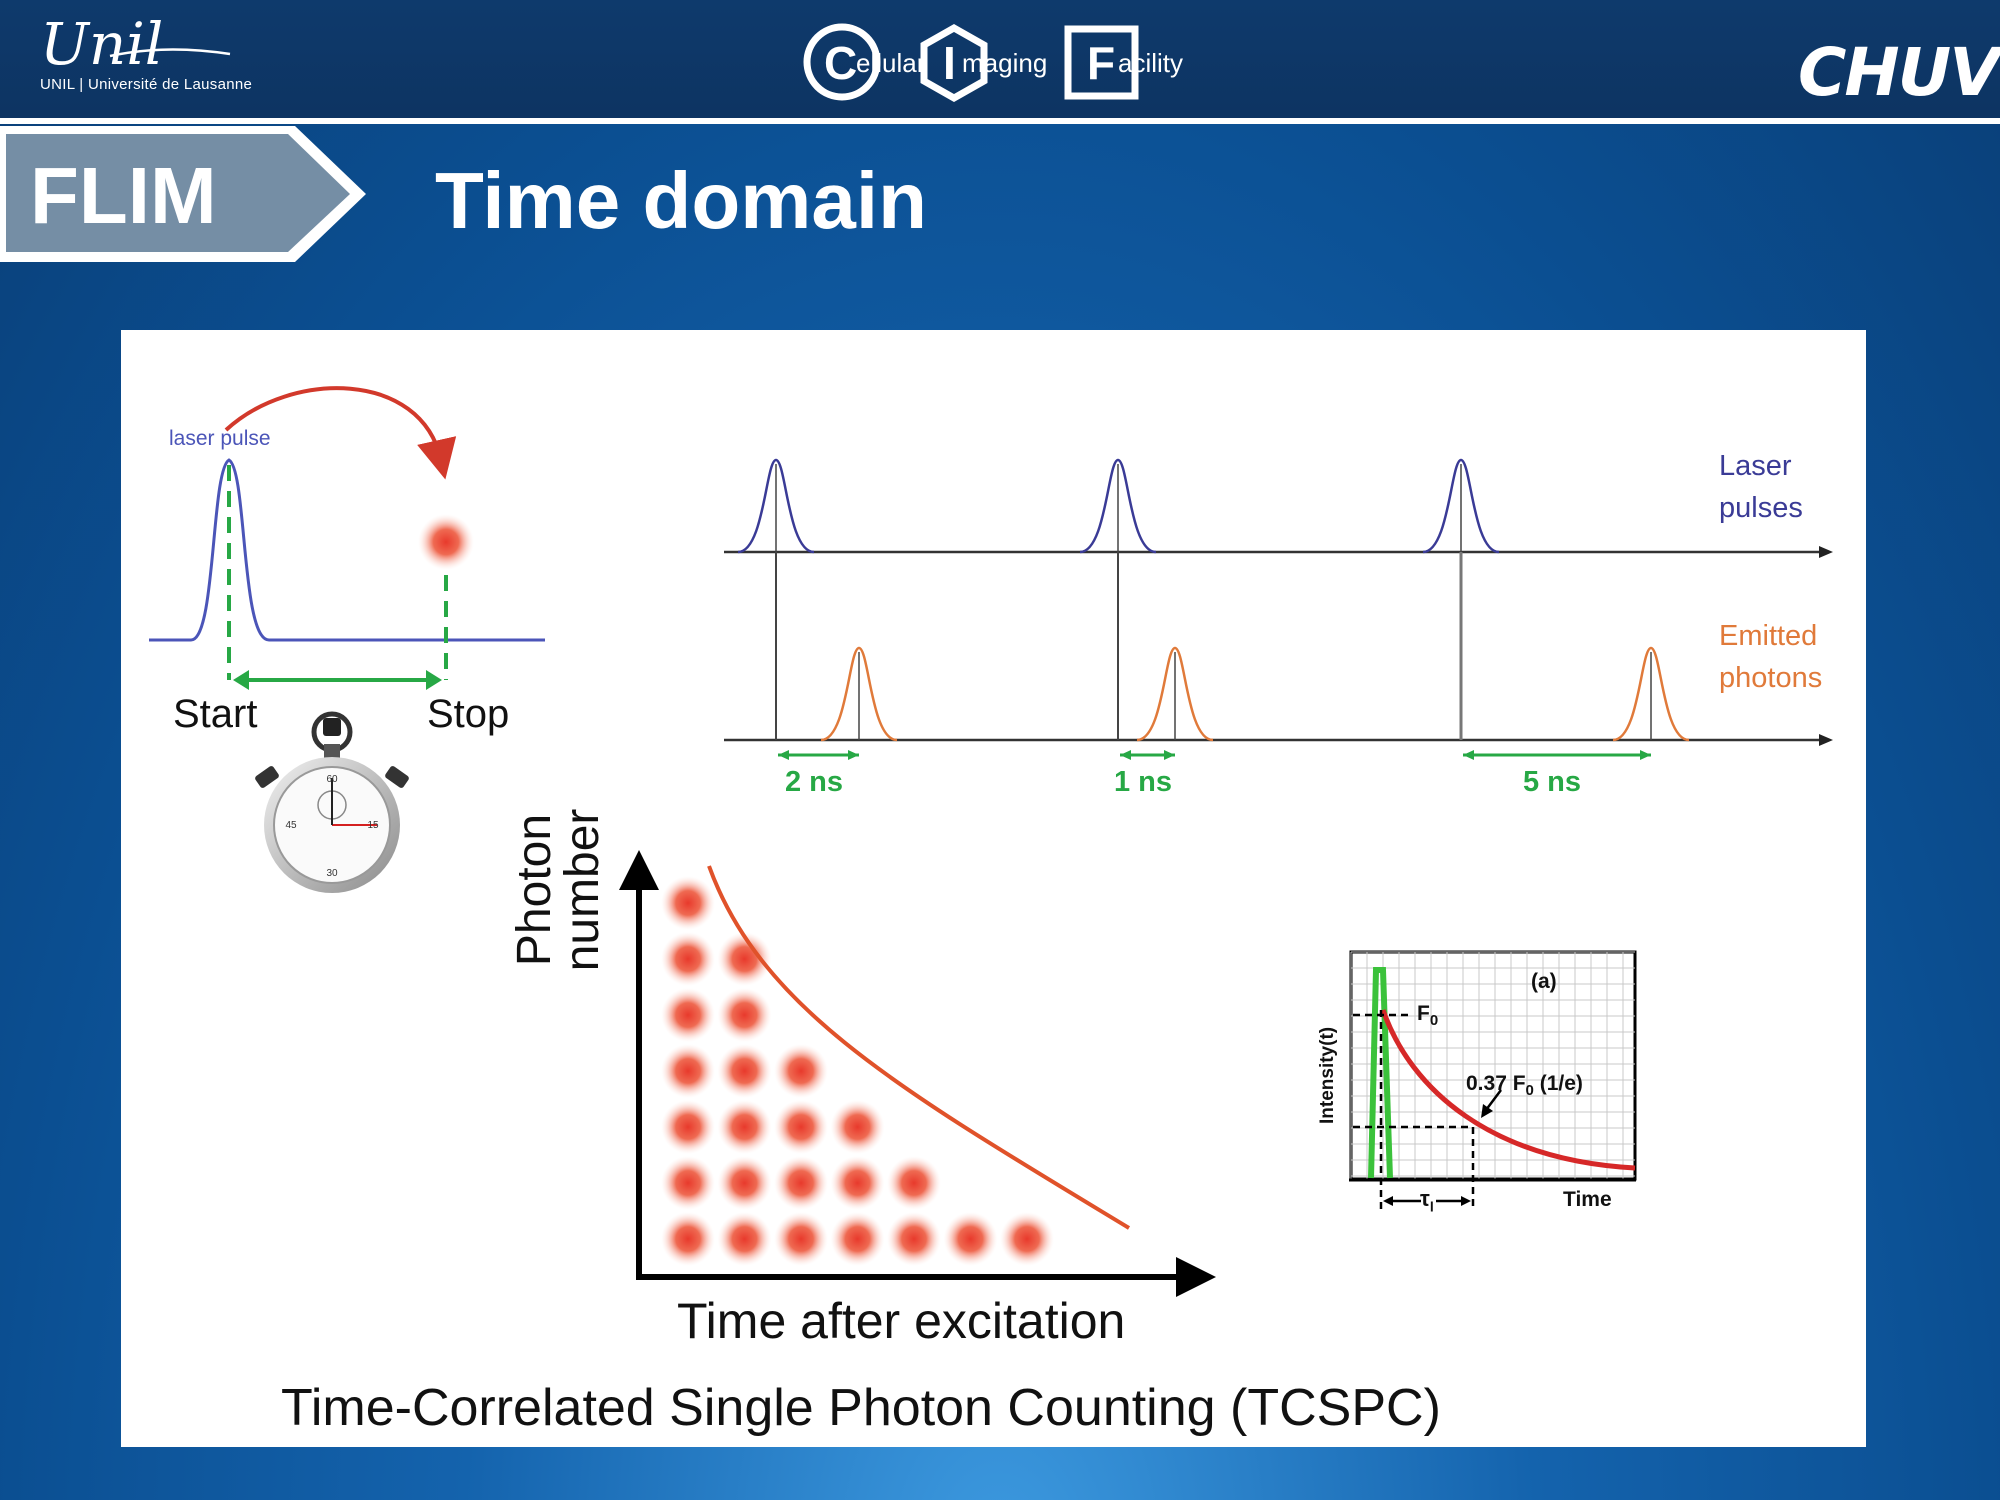  What do you see at coordinates (1213, 600) in the screenshot?
I see `pulse-series` at bounding box center [1213, 600].